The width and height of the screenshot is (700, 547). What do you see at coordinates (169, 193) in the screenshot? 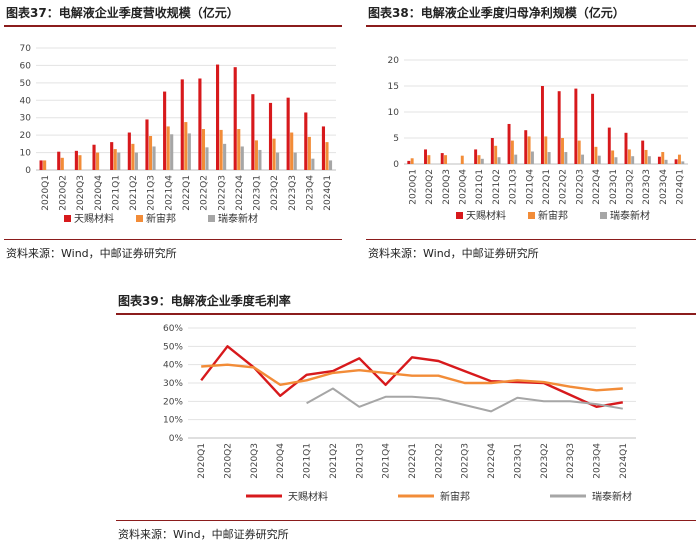
I see `chart1-xtick-label: 2021Q4` at bounding box center [169, 193].